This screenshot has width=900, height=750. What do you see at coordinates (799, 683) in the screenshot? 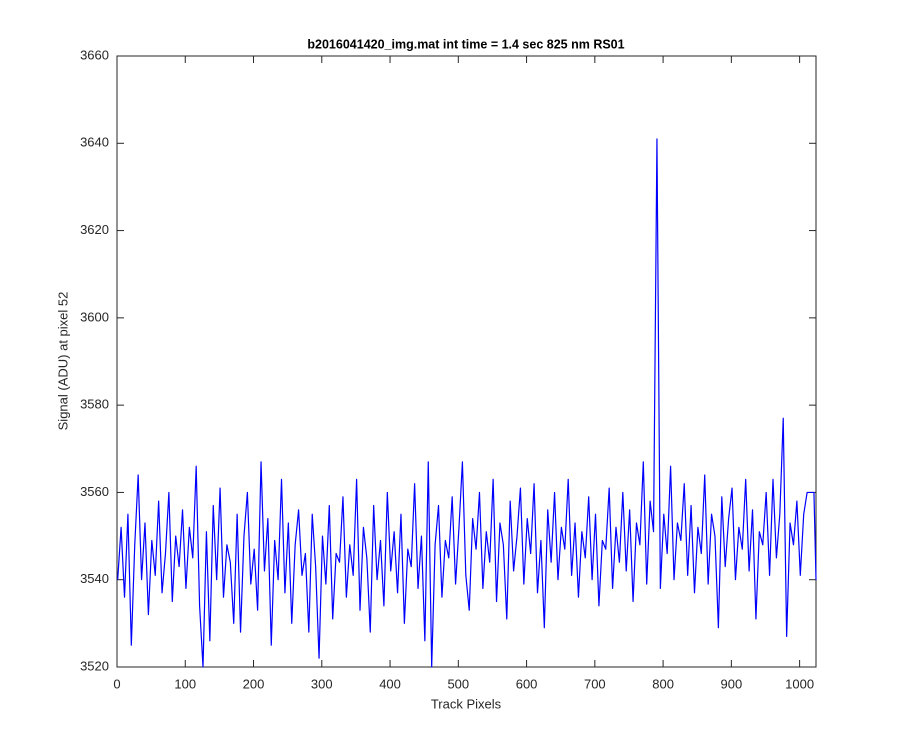
I see `x-tick-label: 1000` at bounding box center [799, 683].